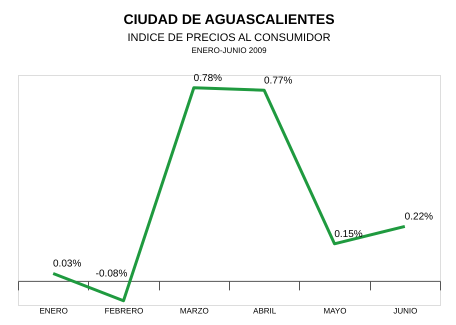 This screenshot has height=325, width=456. I want to click on x-tick-label: ABRIL, so click(265, 311).